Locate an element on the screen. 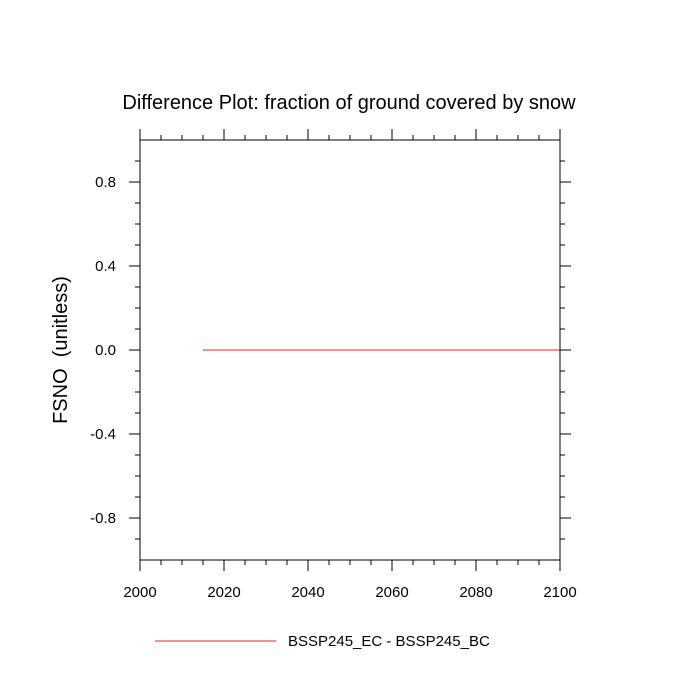 Image resolution: width=700 pixels, height=700 pixels. legend: BSSP245_EC - BSSP245_BC is located at coordinates (322, 641).